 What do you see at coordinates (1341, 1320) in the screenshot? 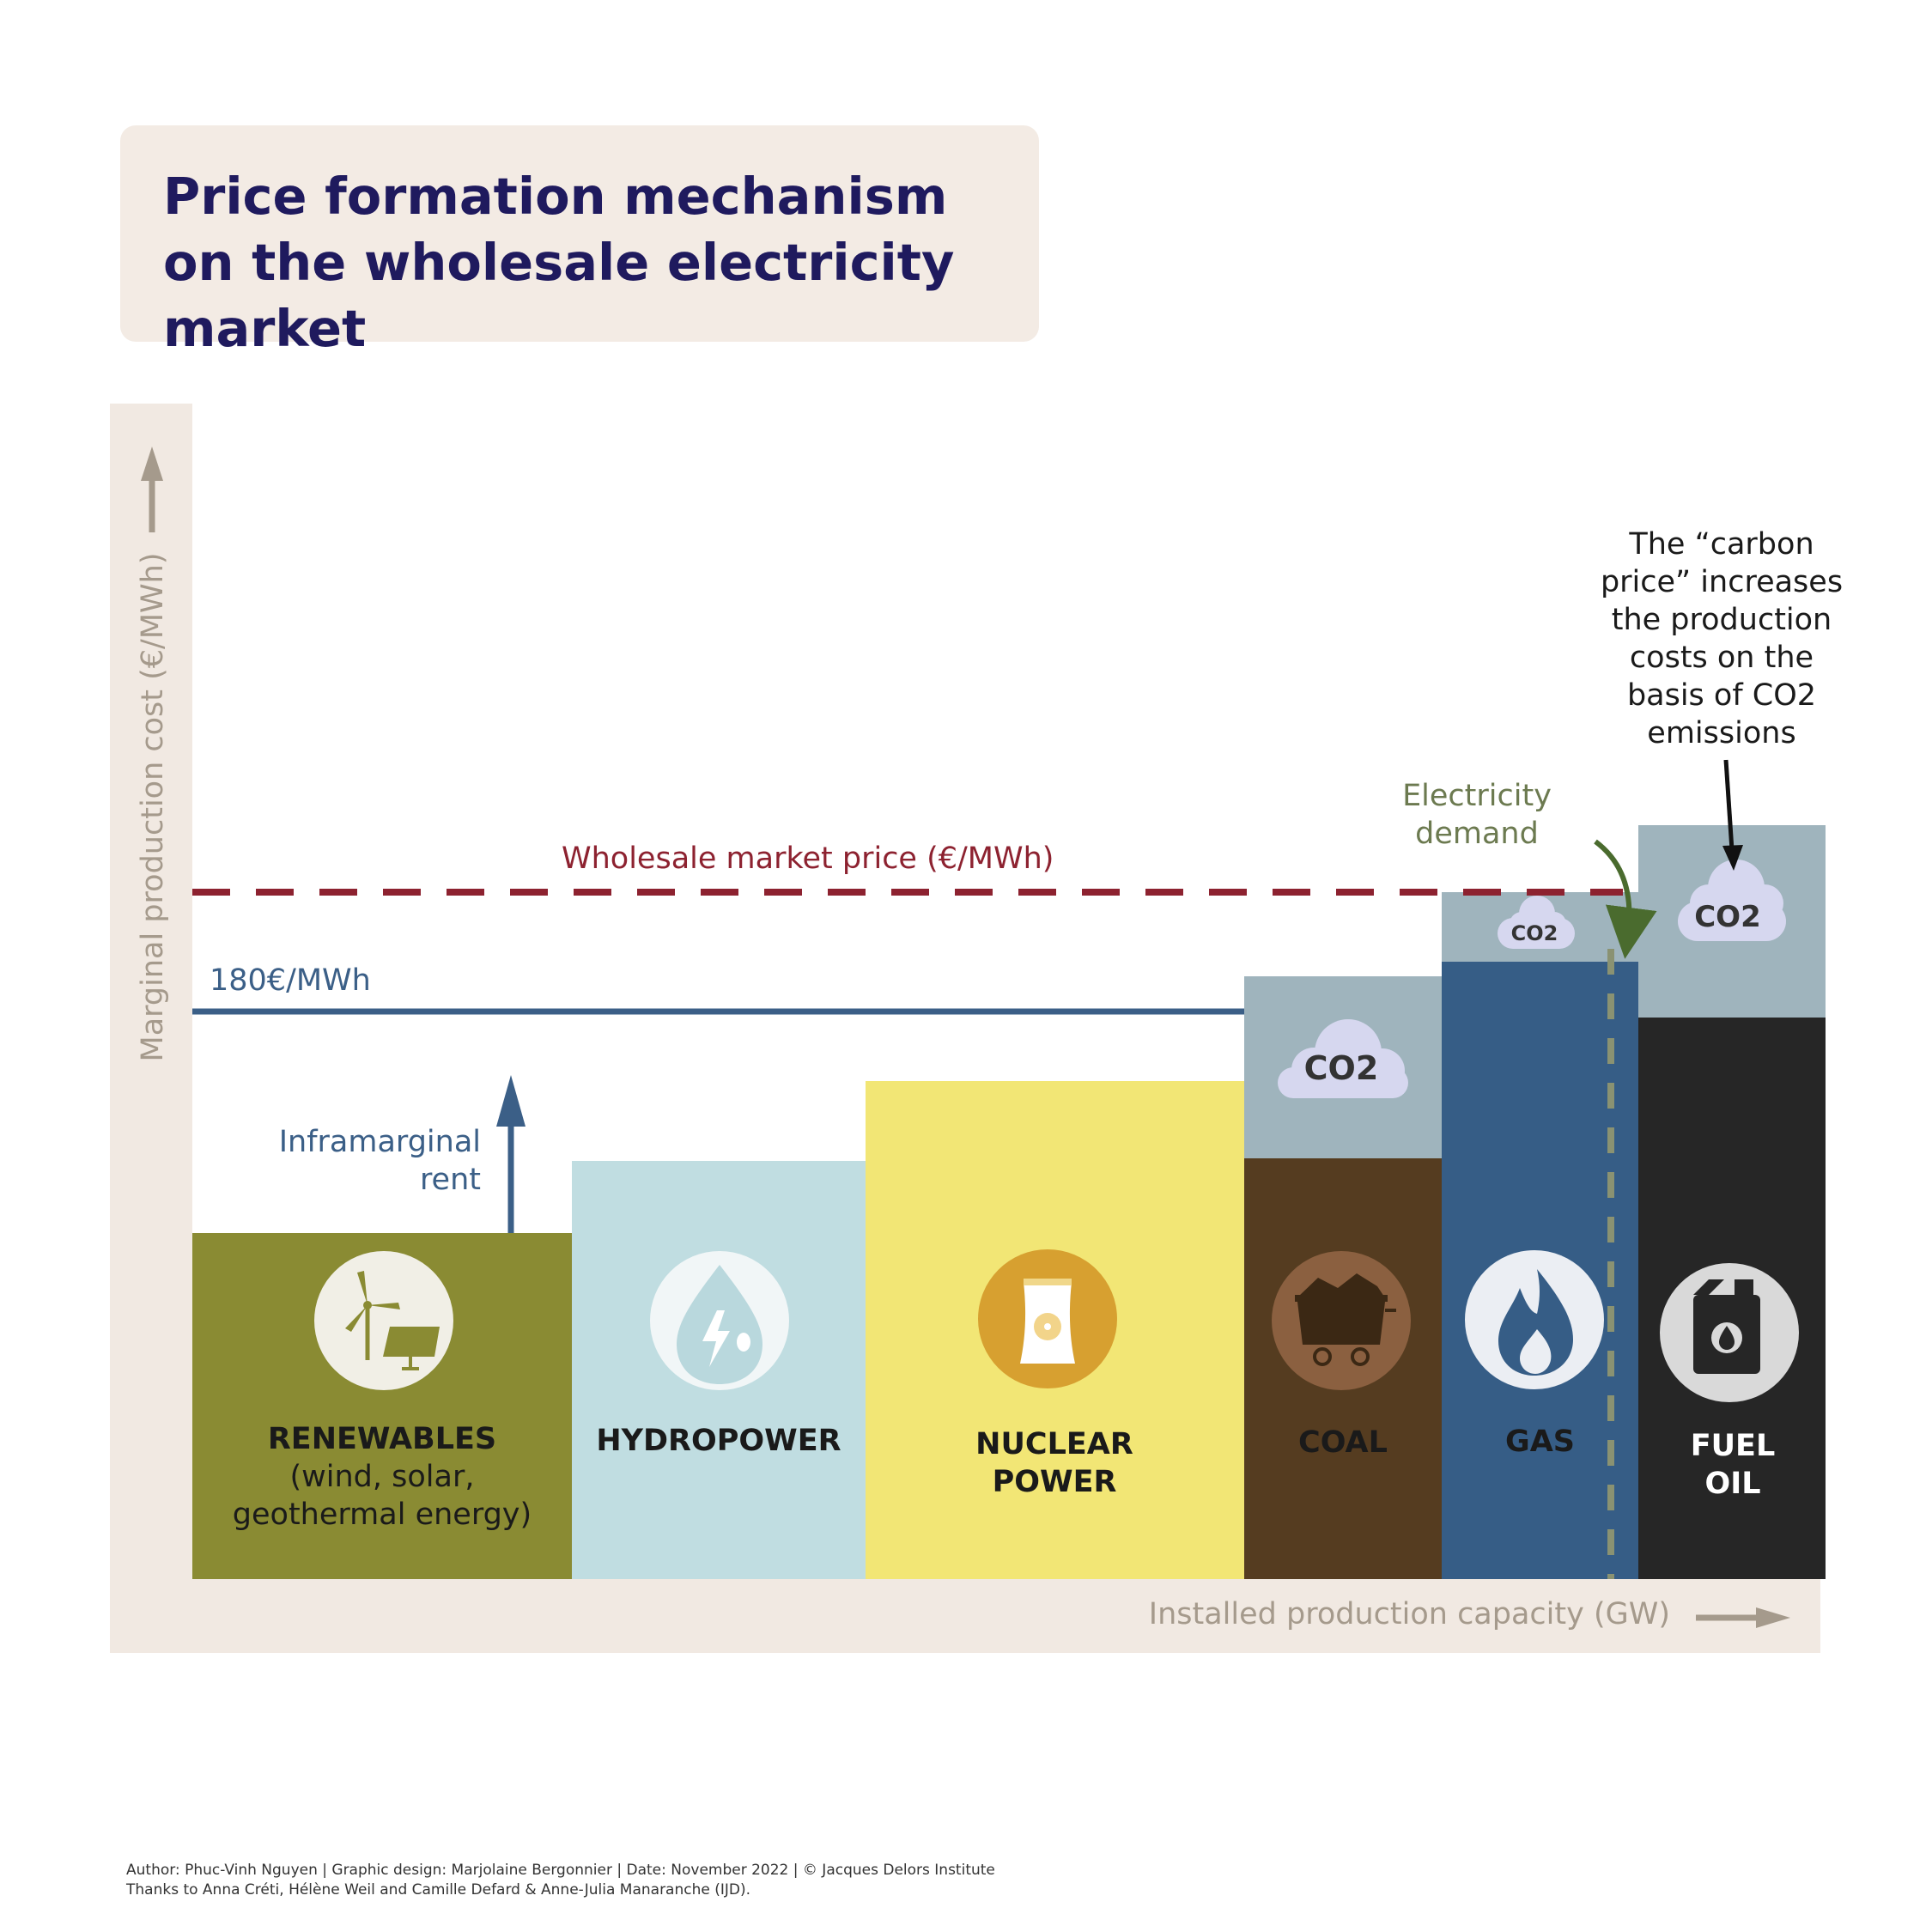
I see `coal-cart-icon` at bounding box center [1341, 1320].